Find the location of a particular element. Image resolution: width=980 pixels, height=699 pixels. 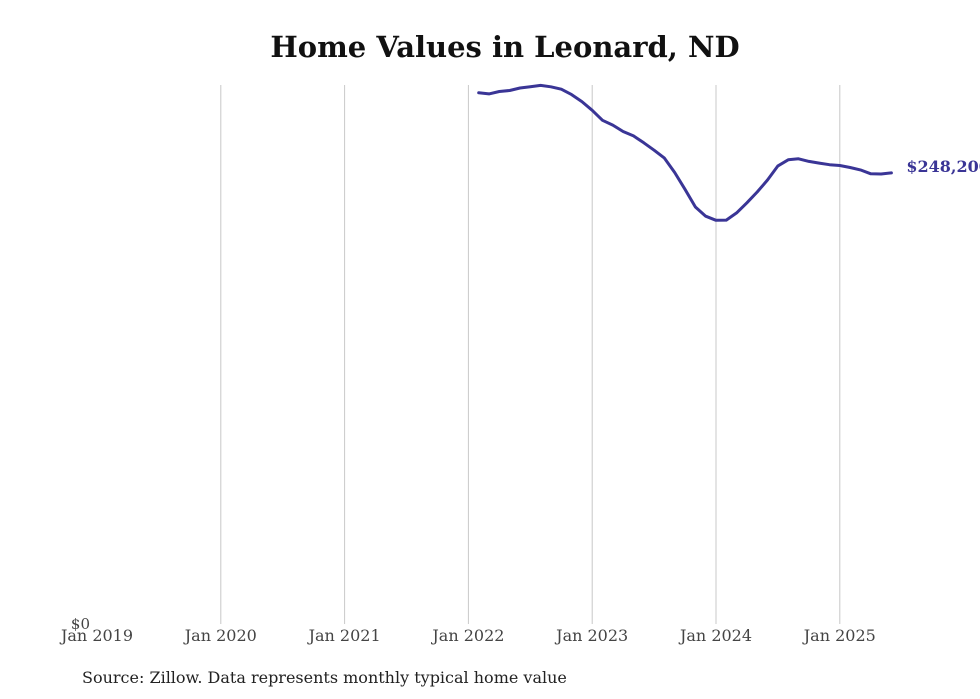

x-tick-label: Jan 2024 is located at coordinates (715, 635).